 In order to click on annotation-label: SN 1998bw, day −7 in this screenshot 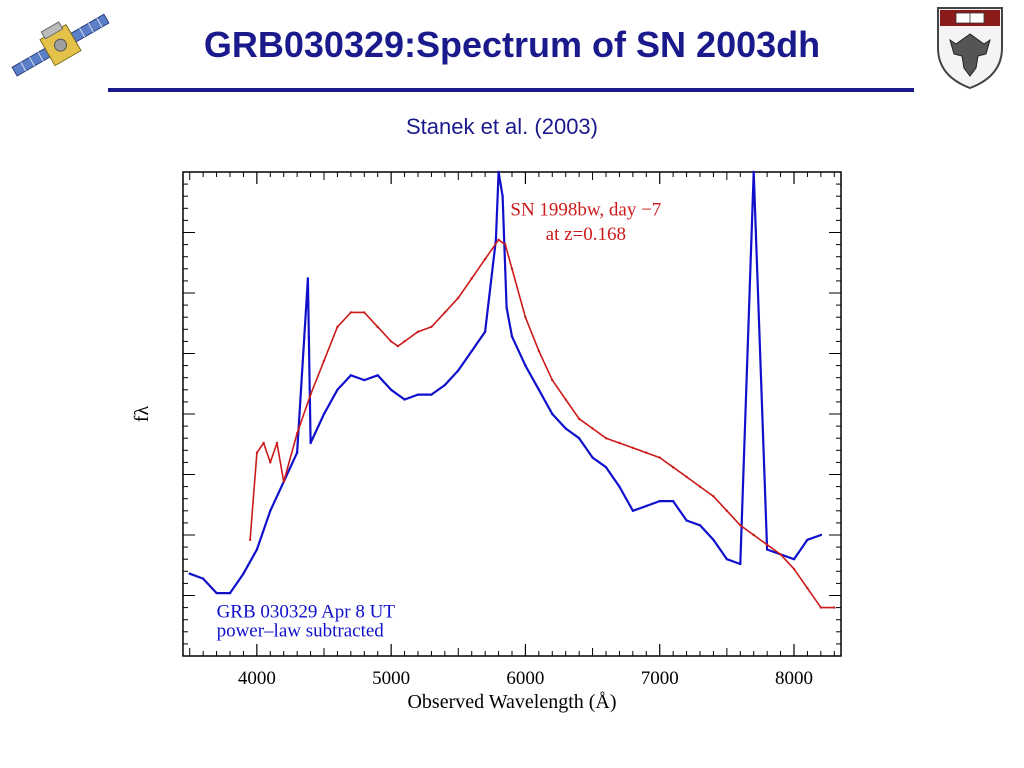, I will do `click(585, 210)`.